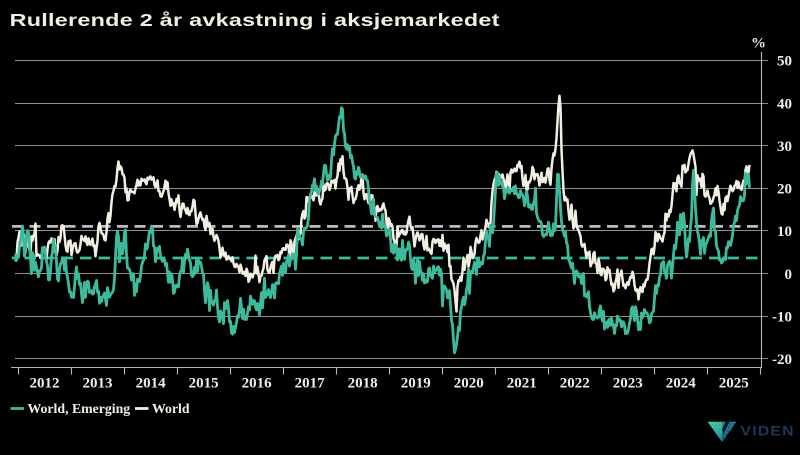 The image size is (800, 455). I want to click on svg-text: 0, so click(789, 275).